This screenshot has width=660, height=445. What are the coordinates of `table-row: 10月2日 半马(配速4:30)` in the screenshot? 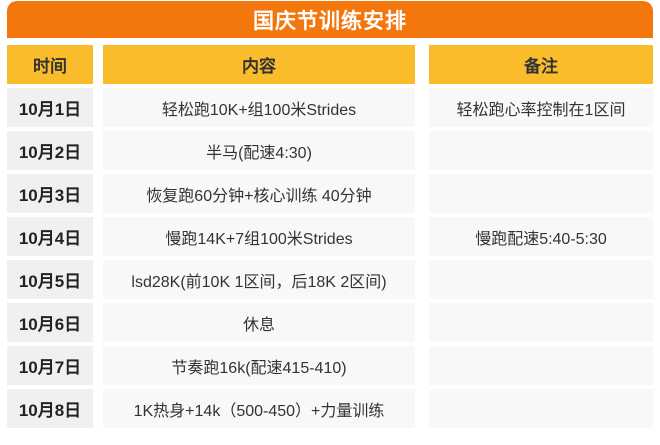 It's located at (330, 150).